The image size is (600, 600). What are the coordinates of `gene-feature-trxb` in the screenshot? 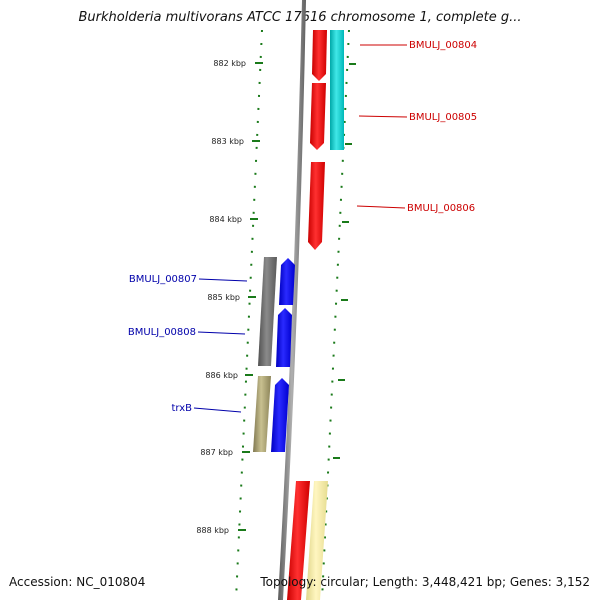 It's located at (280, 415).